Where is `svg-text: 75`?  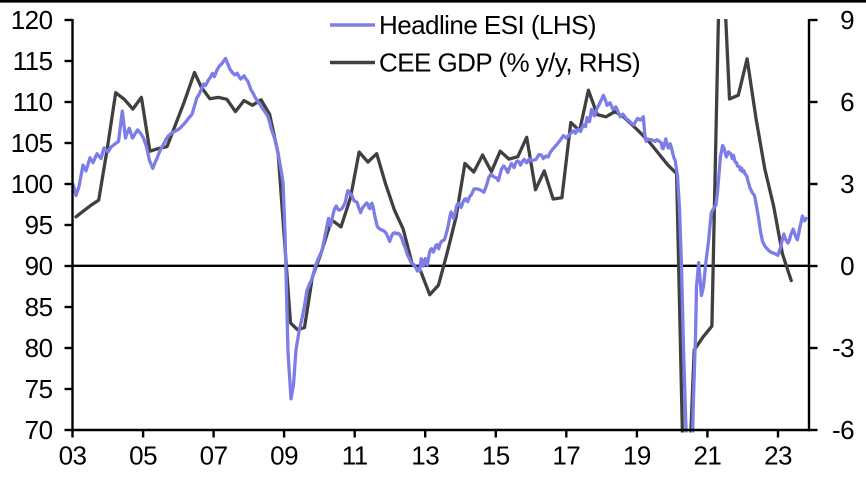 svg-text: 75 is located at coordinates (39, 389).